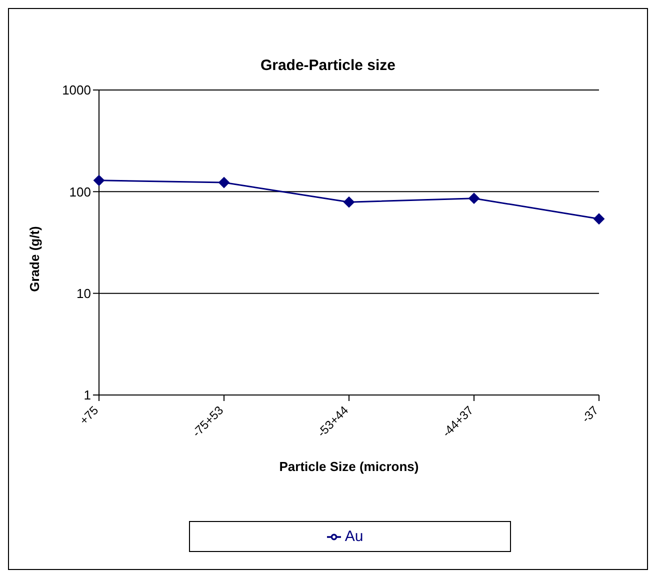 This screenshot has width=656, height=578. I want to click on x-tick-label: +75, so click(89, 415).